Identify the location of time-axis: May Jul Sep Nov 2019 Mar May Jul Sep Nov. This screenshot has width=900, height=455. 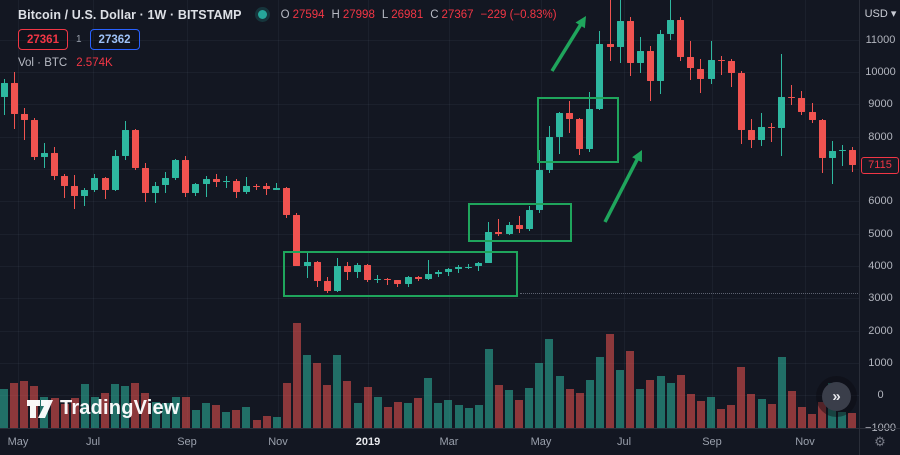
(429, 441).